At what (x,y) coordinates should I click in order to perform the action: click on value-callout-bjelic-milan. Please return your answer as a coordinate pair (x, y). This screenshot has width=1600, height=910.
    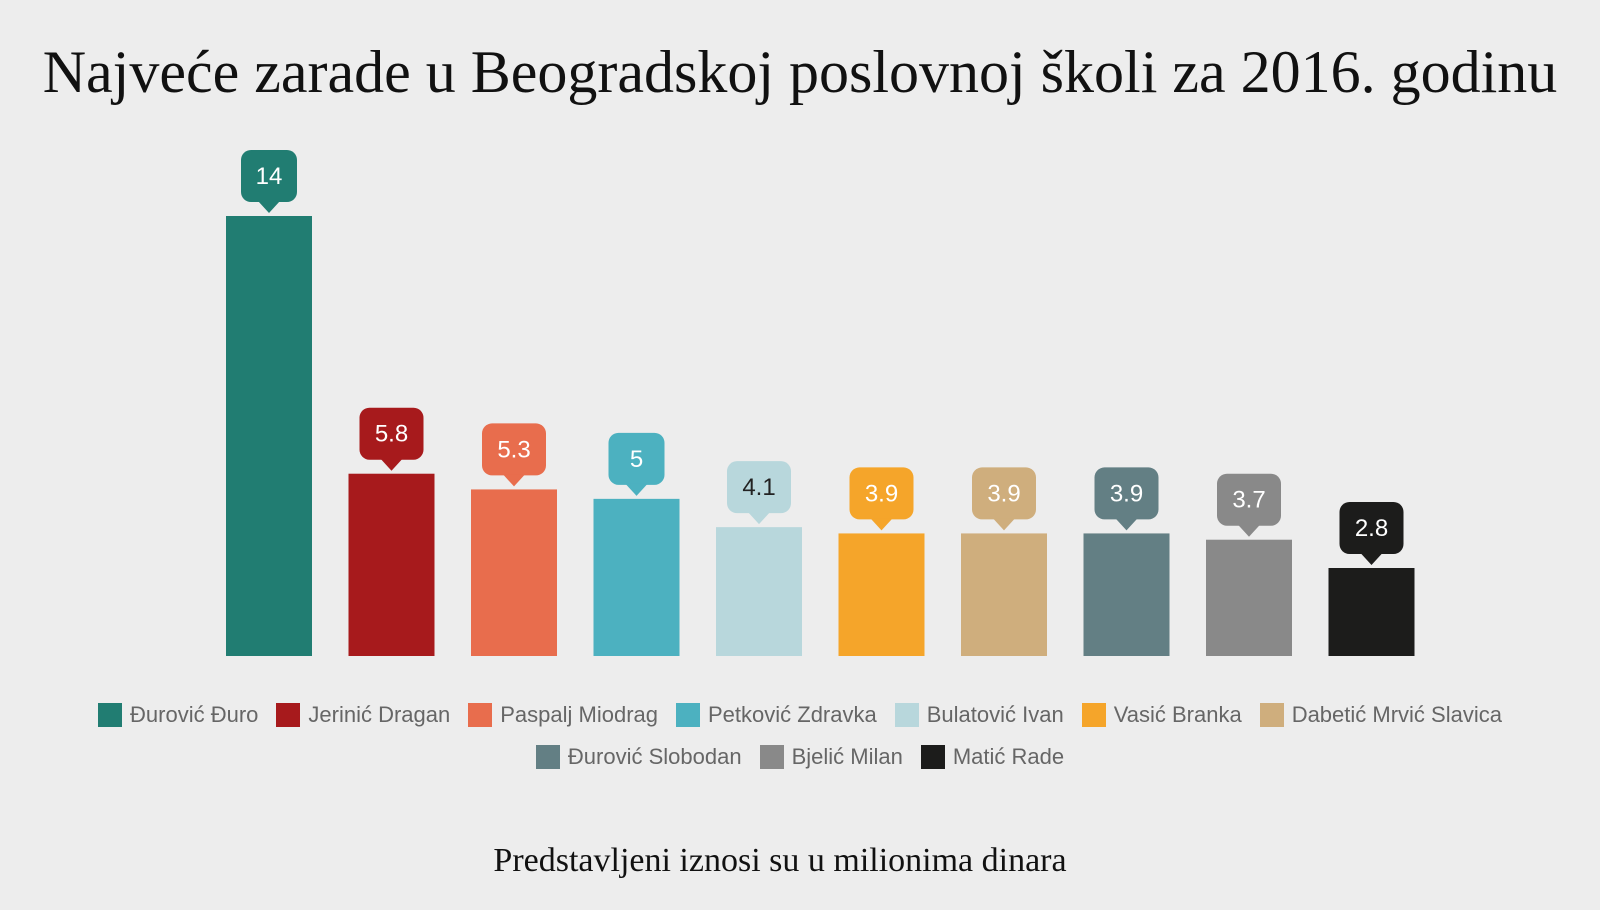
    Looking at the image, I should click on (1249, 499).